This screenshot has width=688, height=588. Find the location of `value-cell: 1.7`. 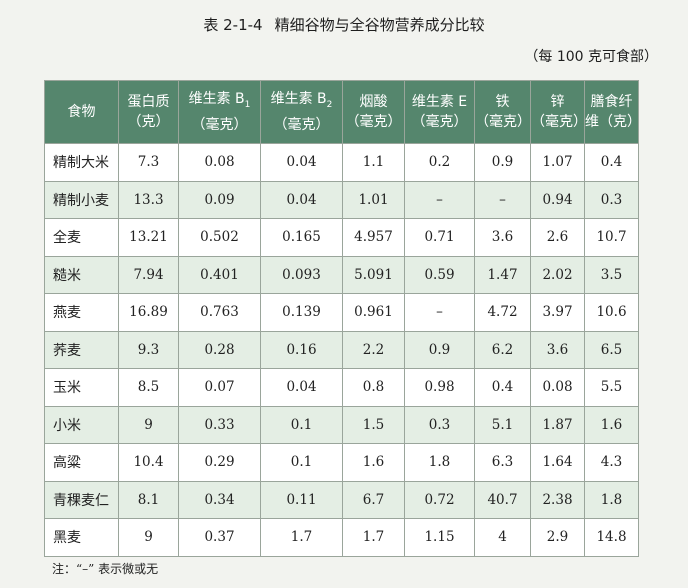

value-cell: 1.7 is located at coordinates (301, 537).